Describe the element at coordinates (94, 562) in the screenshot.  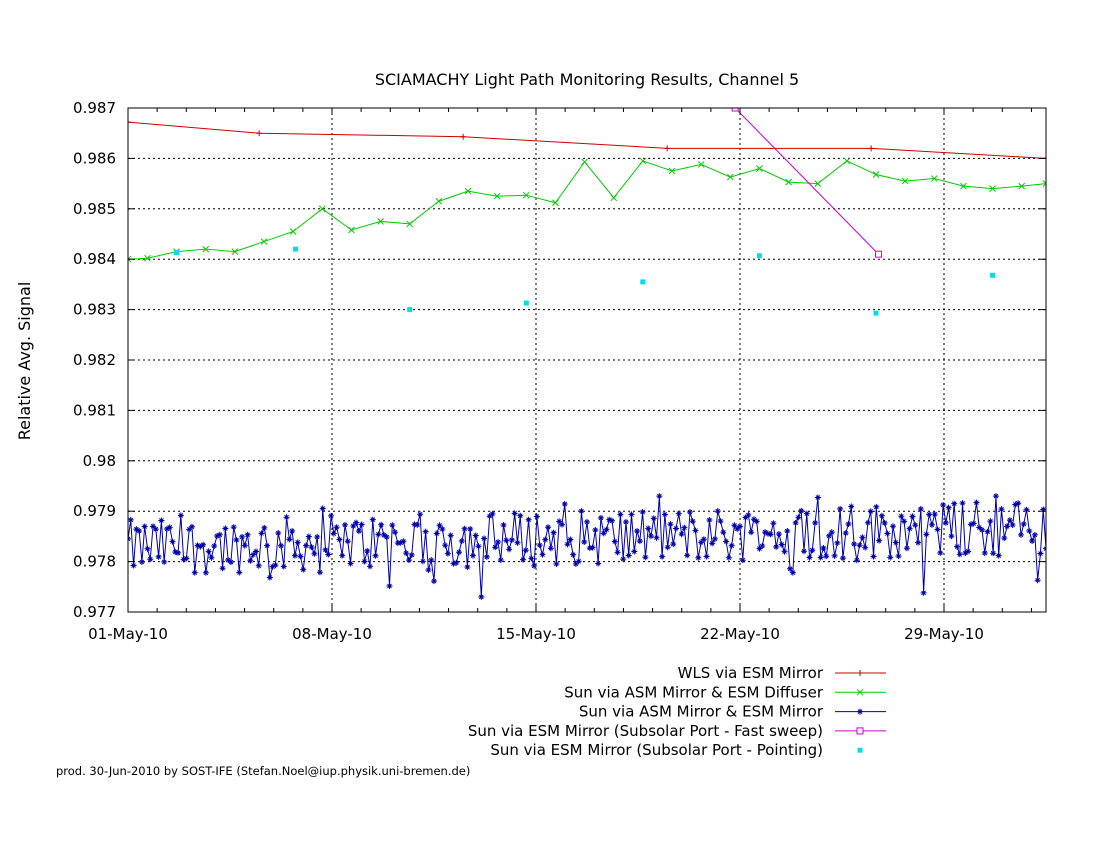
I see `y-tick-label: 0.978` at that location.